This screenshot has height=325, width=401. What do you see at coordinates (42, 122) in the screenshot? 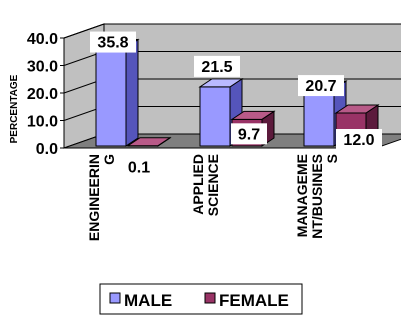
I see `y-tick-label: 10.0` at bounding box center [42, 122].